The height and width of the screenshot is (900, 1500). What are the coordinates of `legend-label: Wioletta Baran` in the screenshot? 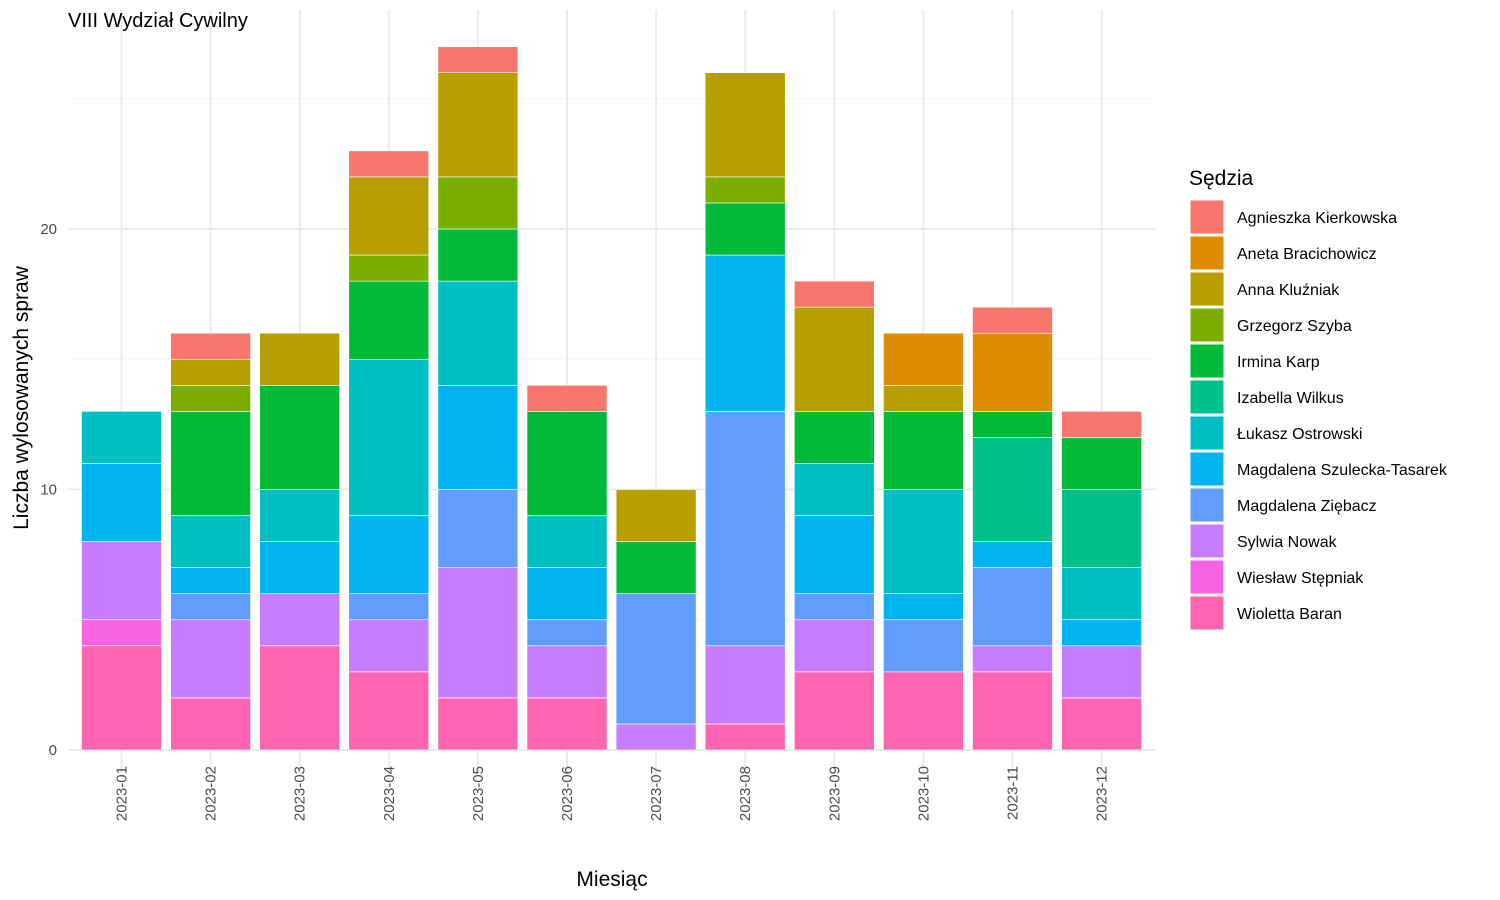 It's located at (1289, 614).